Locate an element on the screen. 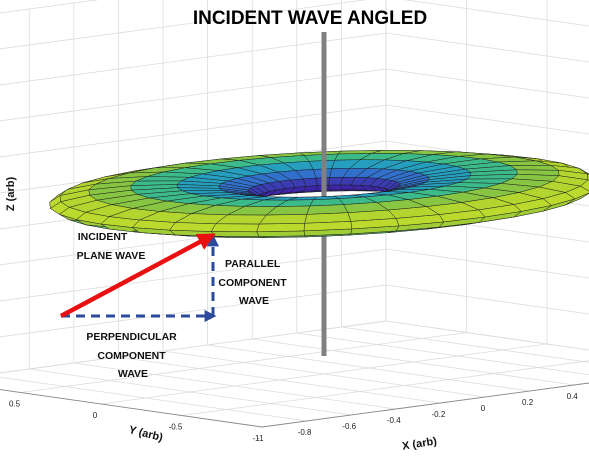 This screenshot has width=589, height=456. x-tick-label: -0.4 is located at coordinates (394, 420).